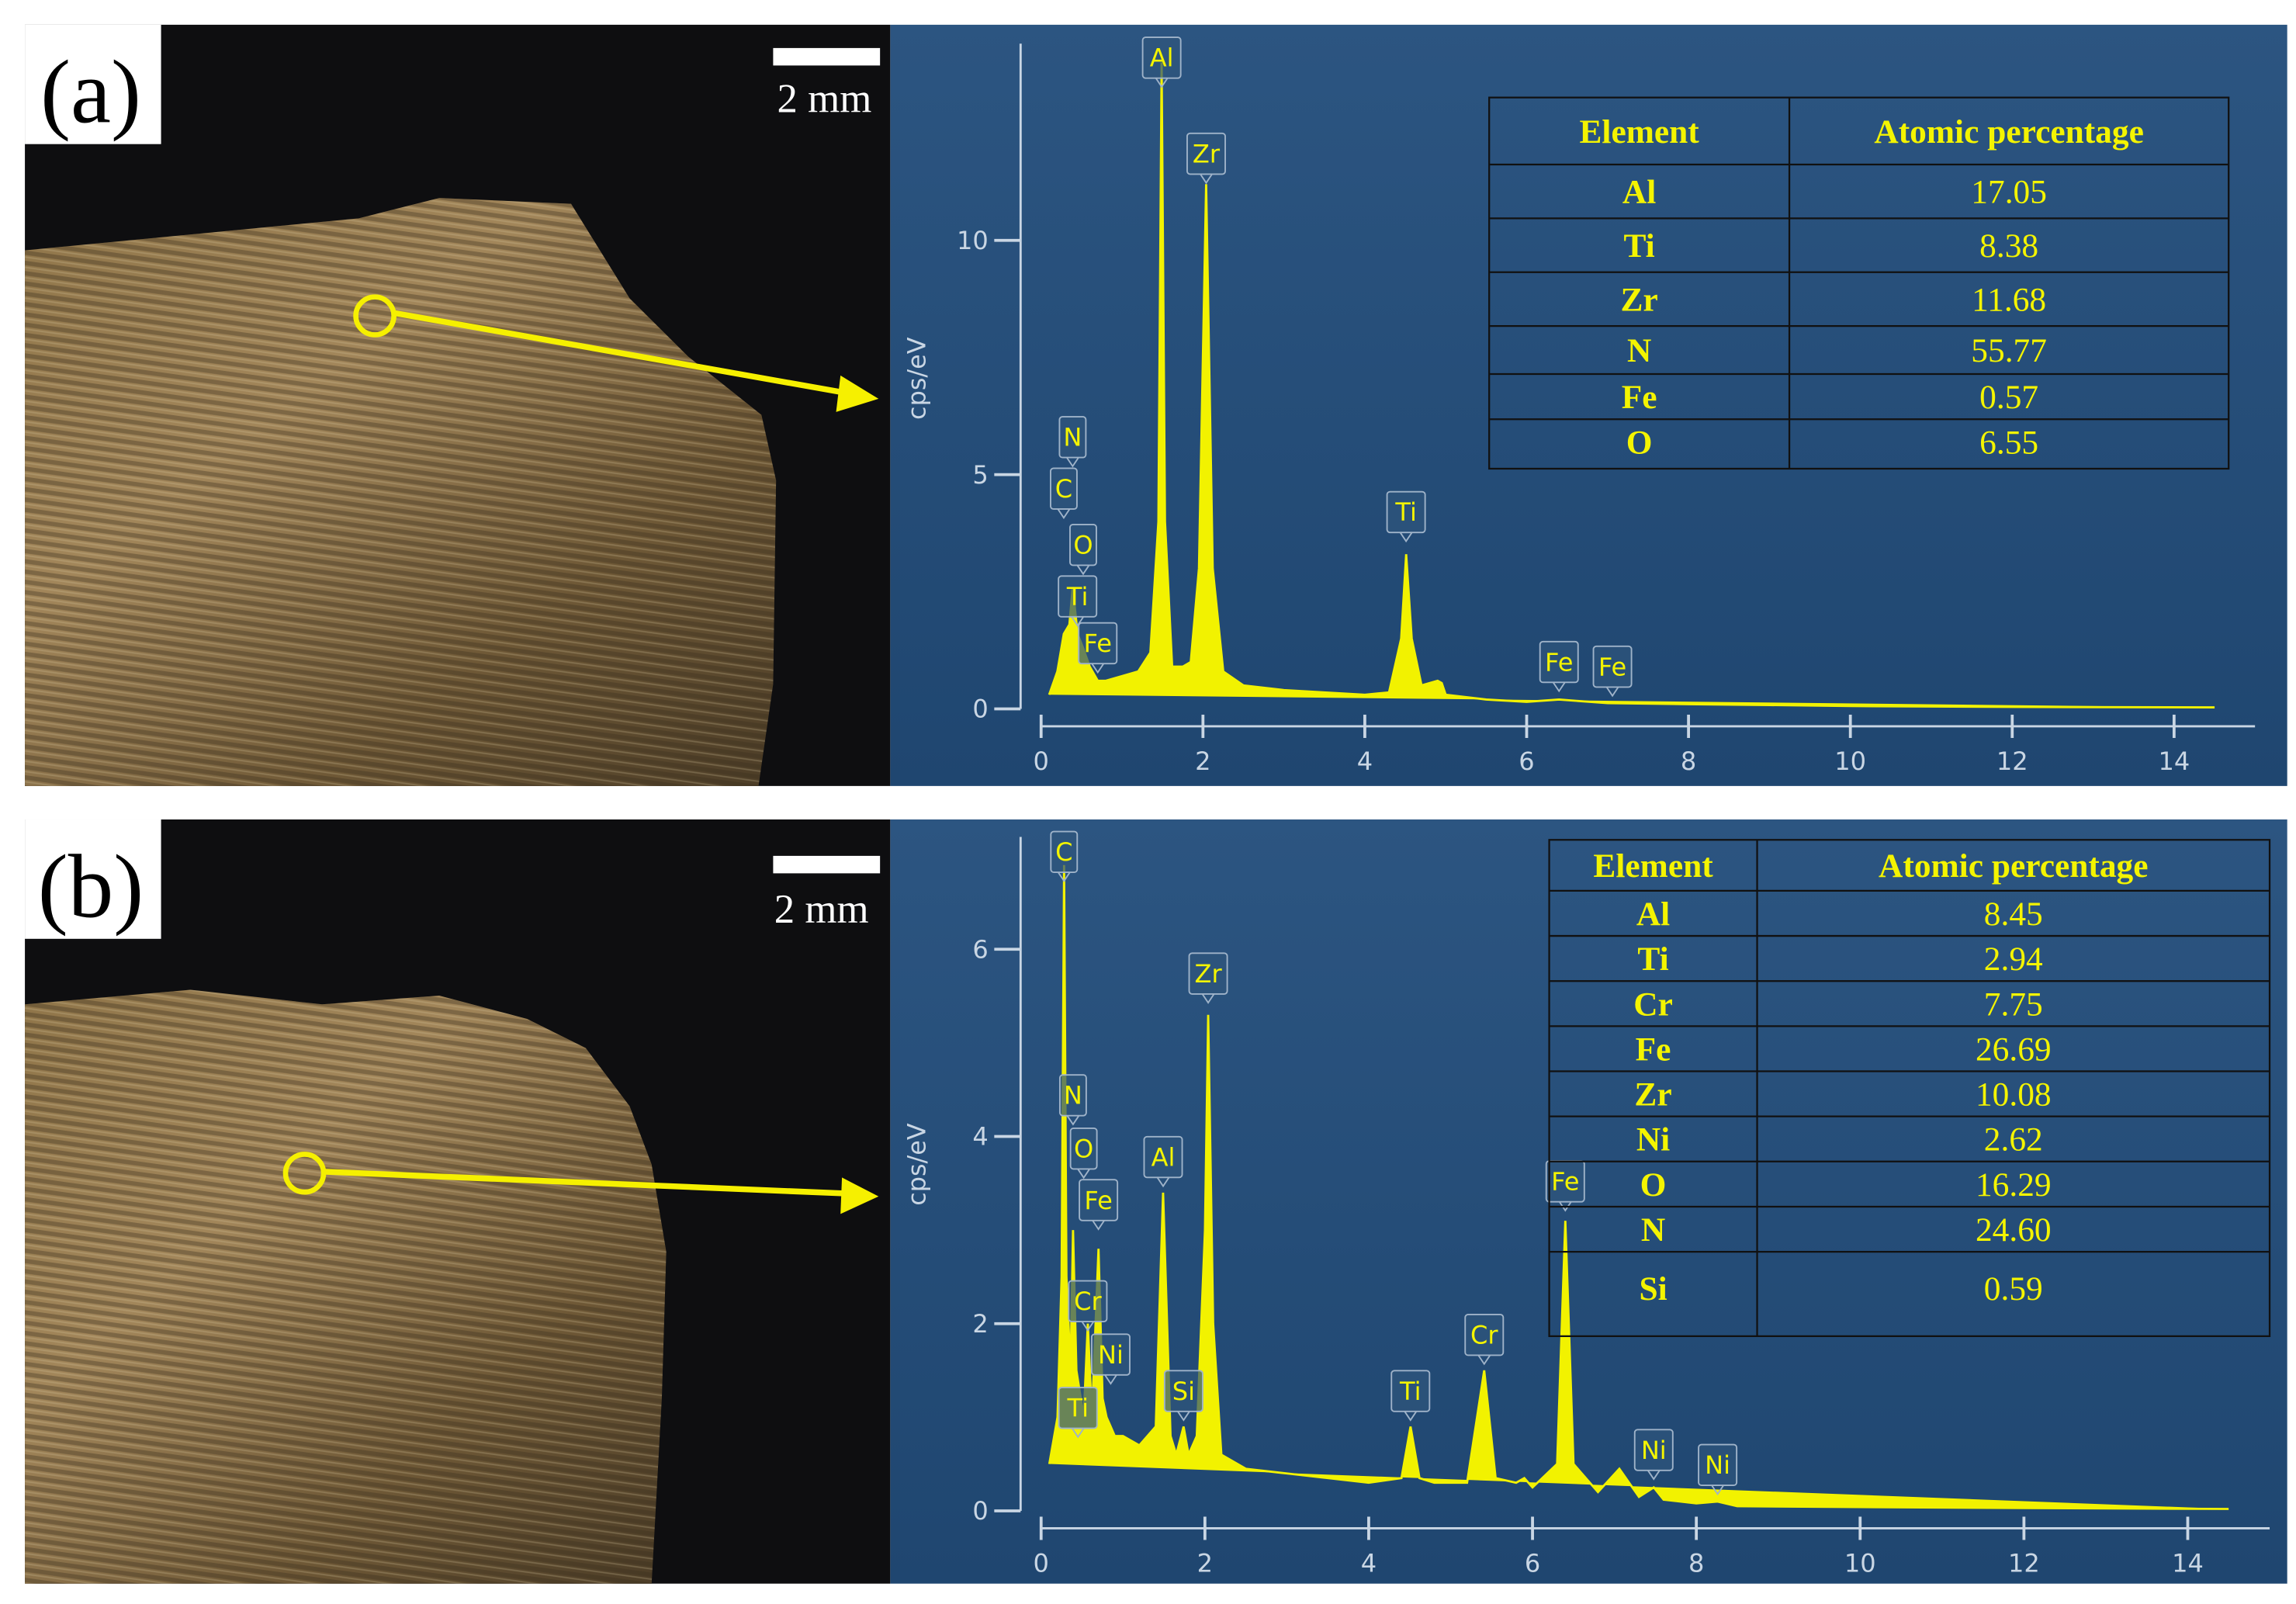 This screenshot has width=2296, height=1604. I want to click on arrow, so click(585, 1183).